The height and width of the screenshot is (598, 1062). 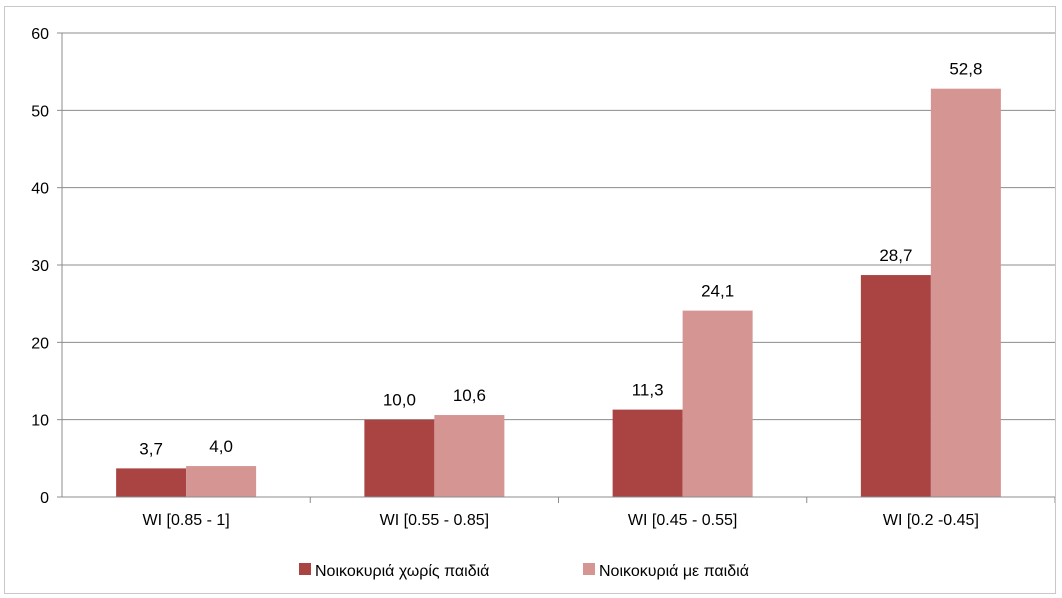 What do you see at coordinates (40, 189) in the screenshot?
I see `y-tick-label: 40` at bounding box center [40, 189].